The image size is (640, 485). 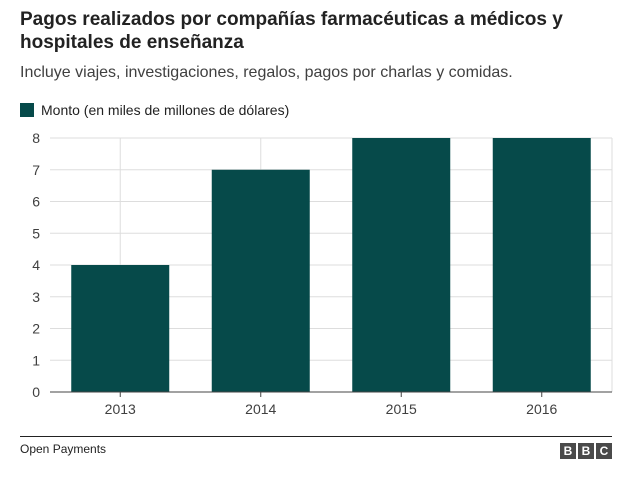 I want to click on x-tick-label: 2016, so click(x=541, y=409).